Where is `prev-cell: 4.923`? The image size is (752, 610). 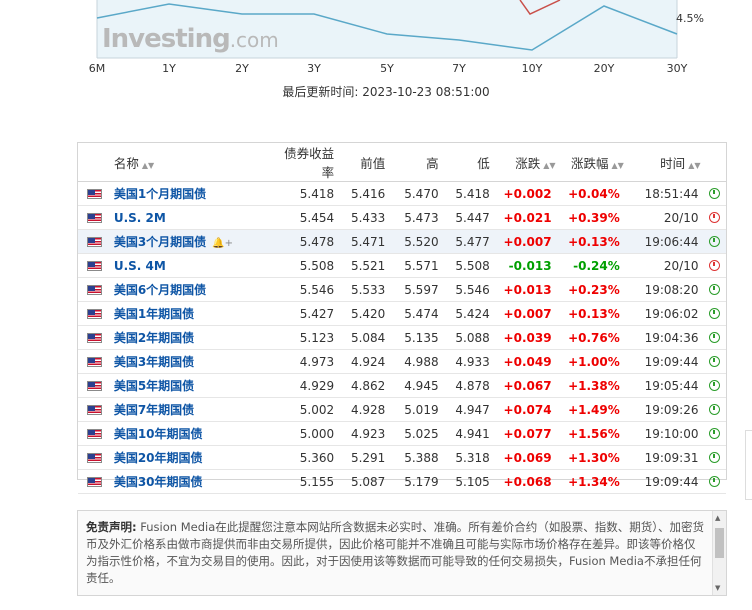
prev-cell: 4.923 is located at coordinates (366, 433).